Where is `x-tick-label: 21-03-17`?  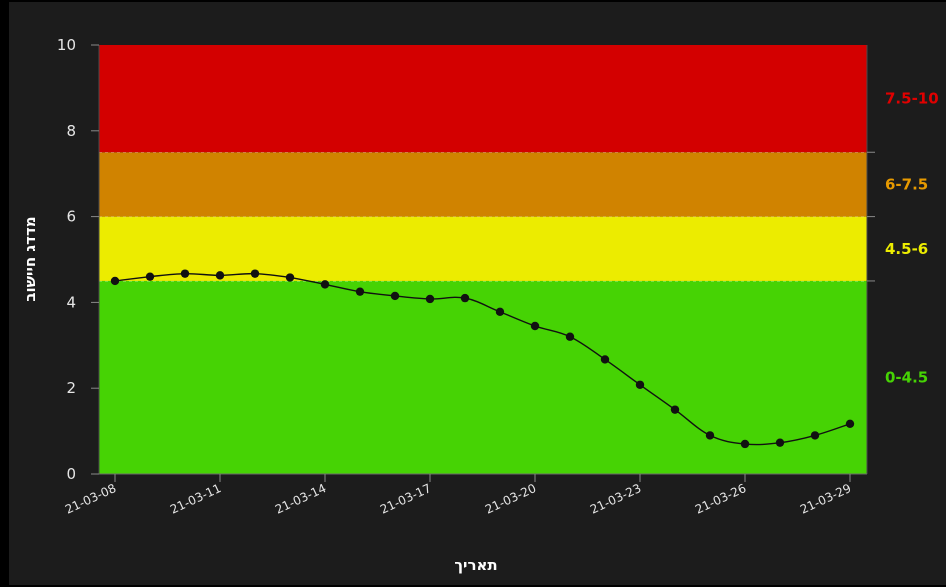
x-tick-label: 21-03-17 is located at coordinates (405, 499).